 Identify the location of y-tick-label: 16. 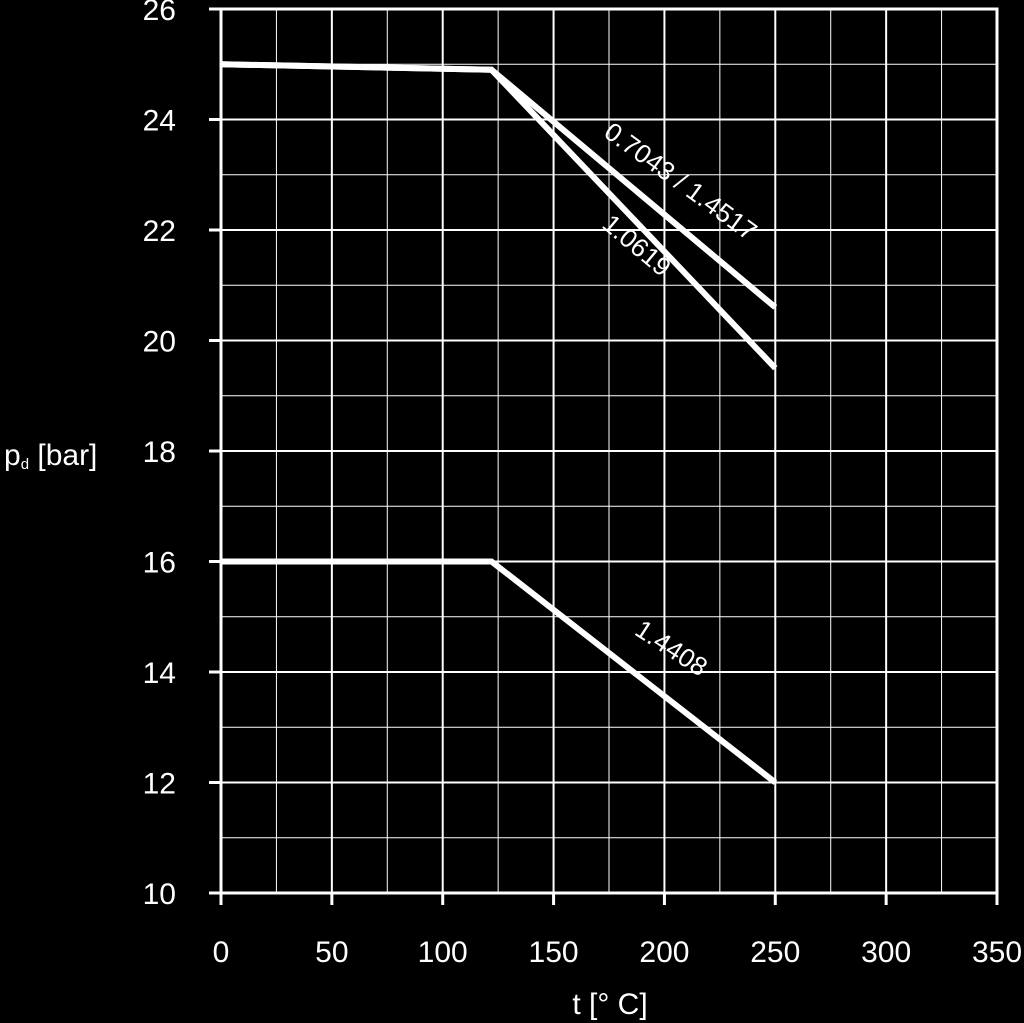
(159, 563).